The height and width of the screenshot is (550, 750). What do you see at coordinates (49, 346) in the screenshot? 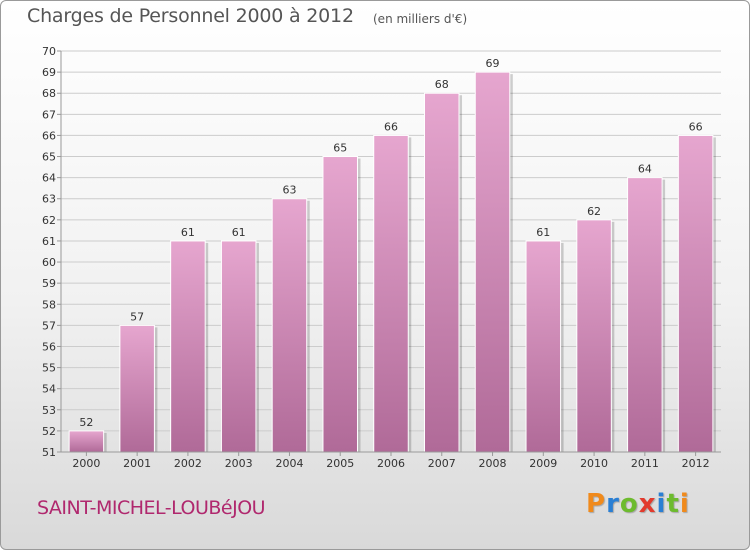
I see `y-tick-label: 56` at bounding box center [49, 346].